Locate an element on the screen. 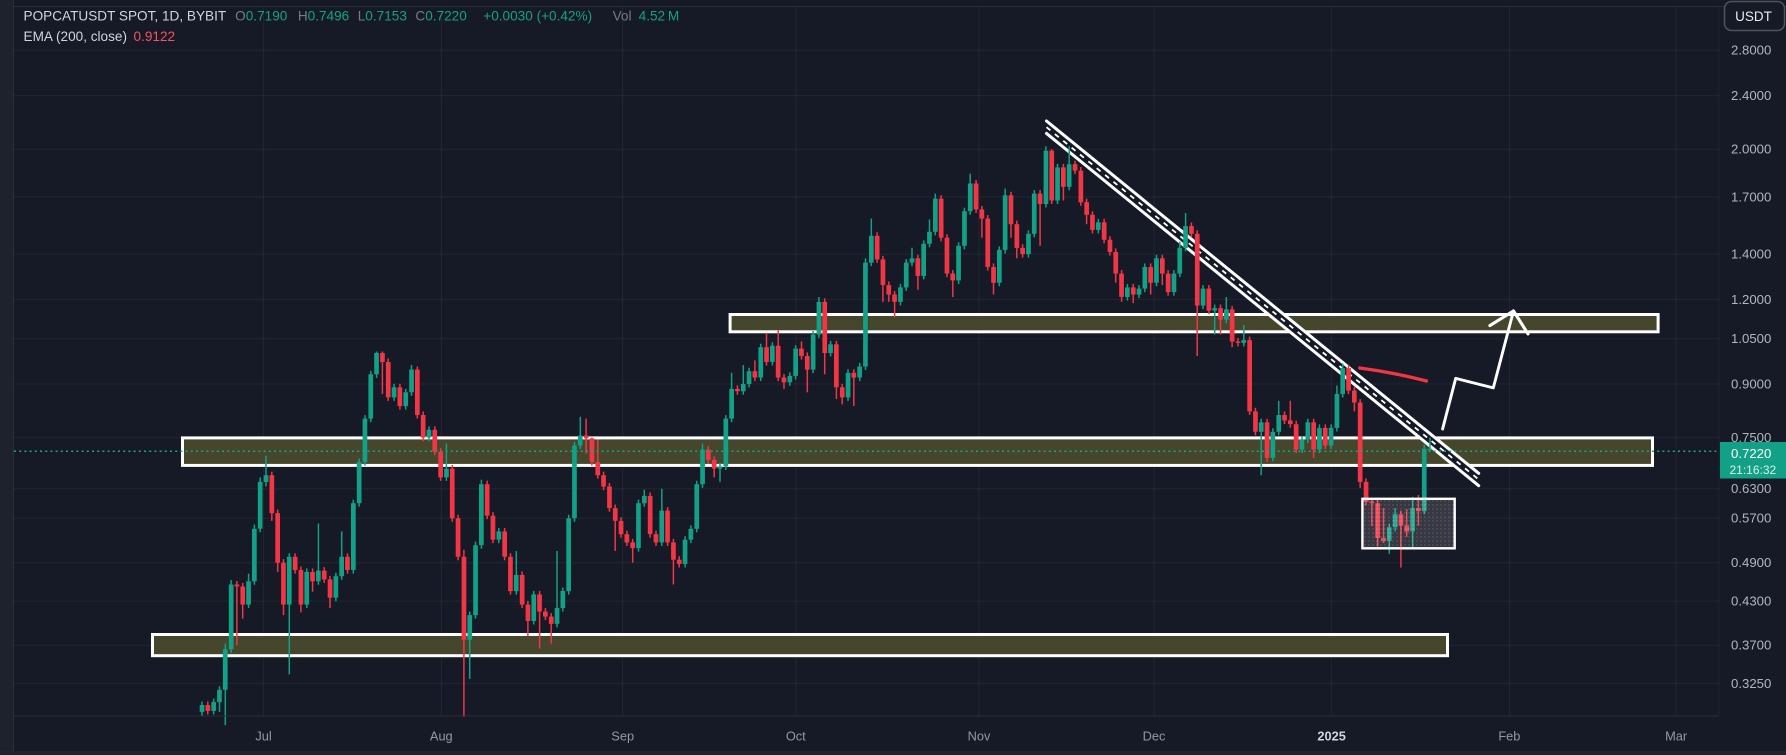 The height and width of the screenshot is (755, 1786). svg-text: 2.0000 is located at coordinates (1751, 149).